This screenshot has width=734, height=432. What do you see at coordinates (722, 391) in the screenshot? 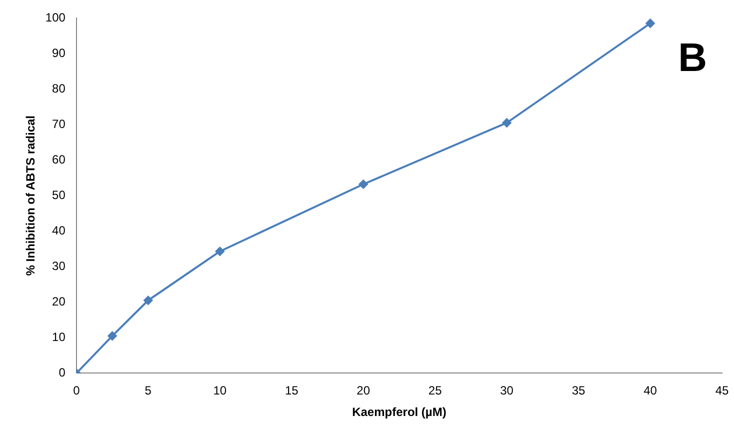
I see `x-tick-label: 45` at bounding box center [722, 391].